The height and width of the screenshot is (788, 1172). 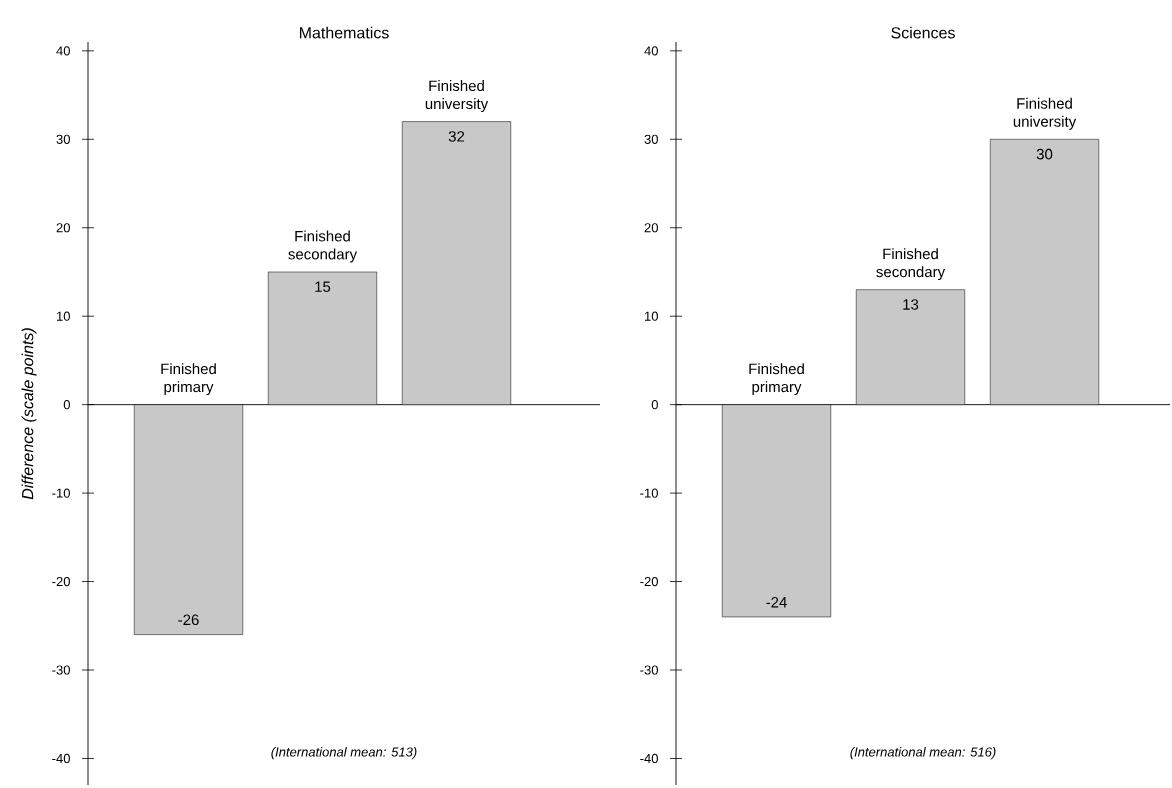 I want to click on data-label: 32, so click(x=456, y=136).